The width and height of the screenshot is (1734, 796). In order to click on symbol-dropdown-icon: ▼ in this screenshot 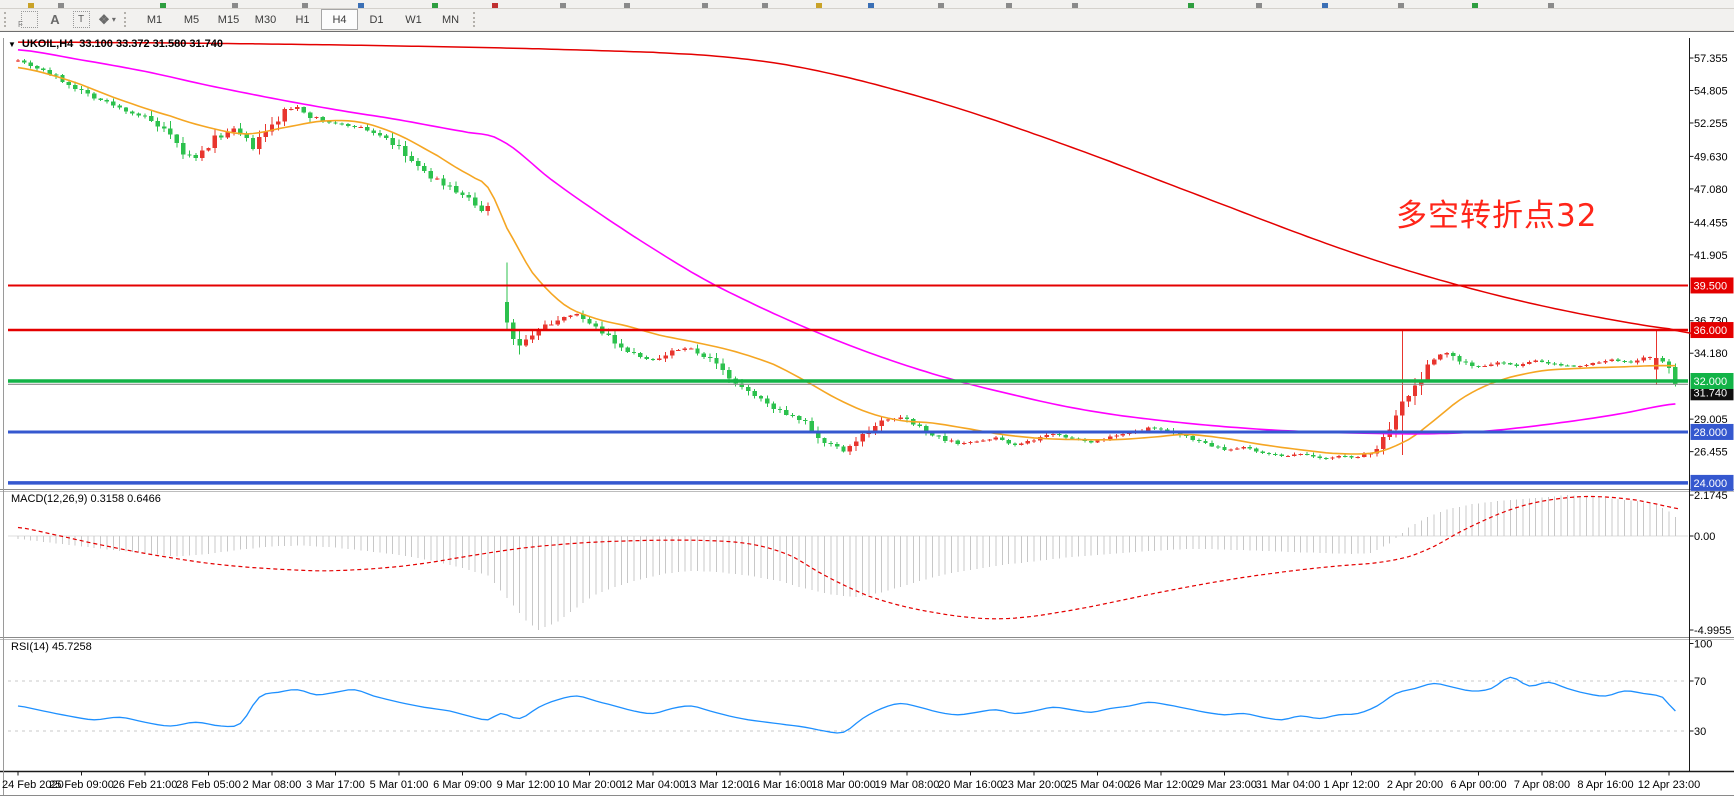, I will do `click(12, 44)`.